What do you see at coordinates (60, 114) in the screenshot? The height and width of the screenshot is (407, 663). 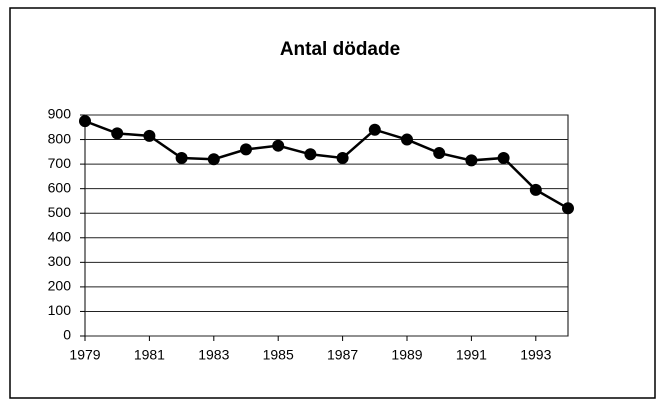 I see `y-tick-label: 900` at bounding box center [60, 114].